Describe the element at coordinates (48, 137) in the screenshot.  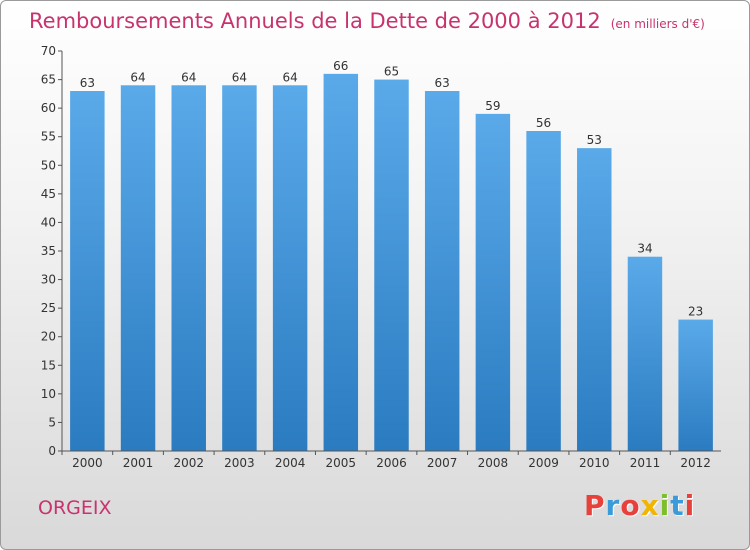
I see `y-tick-label-55: 55` at that location.